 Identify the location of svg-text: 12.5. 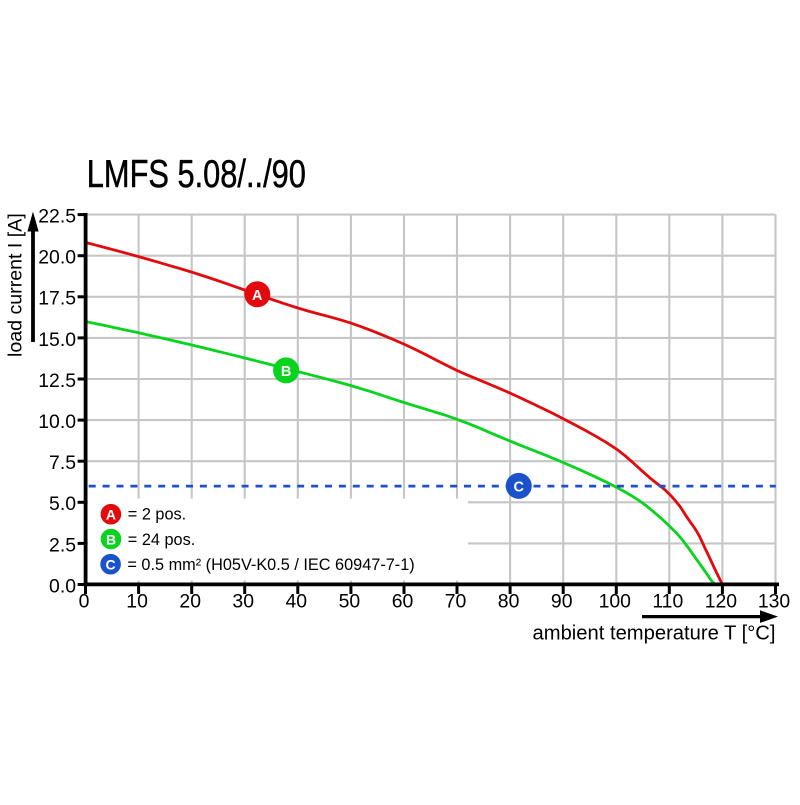
(57, 381).